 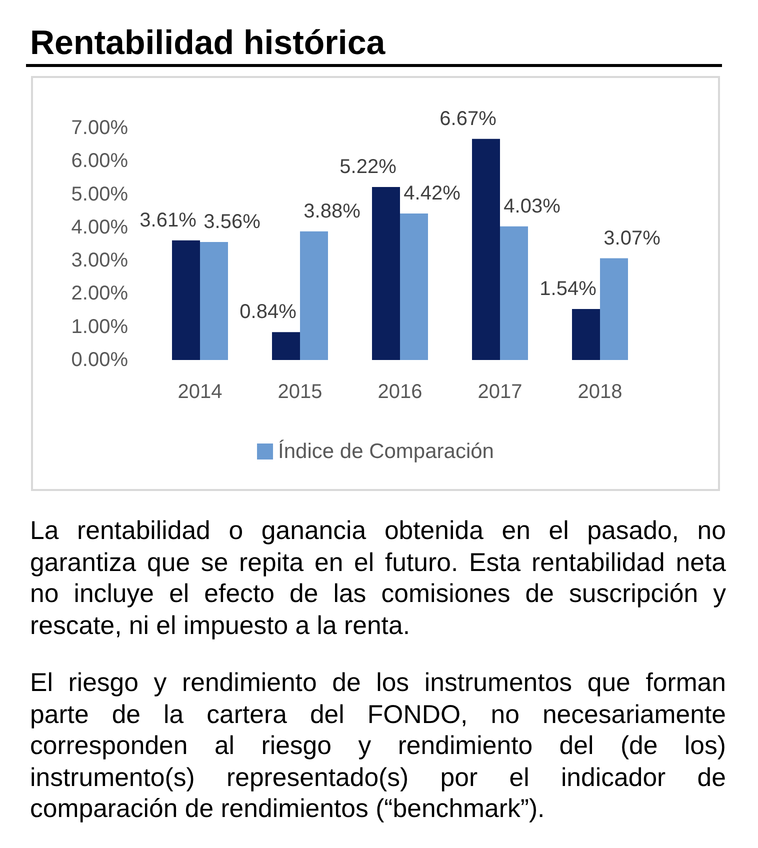 What do you see at coordinates (432, 193) in the screenshot?
I see `data-label: 4.42%` at bounding box center [432, 193].